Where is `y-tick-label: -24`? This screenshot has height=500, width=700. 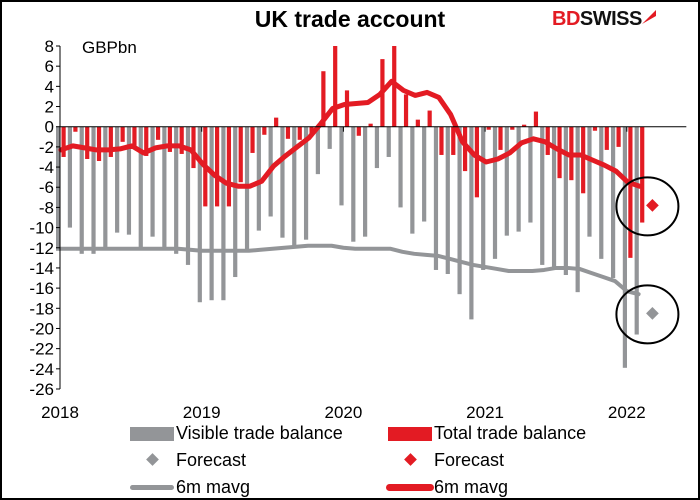
y-tick-label: -24 is located at coordinates (41, 369).